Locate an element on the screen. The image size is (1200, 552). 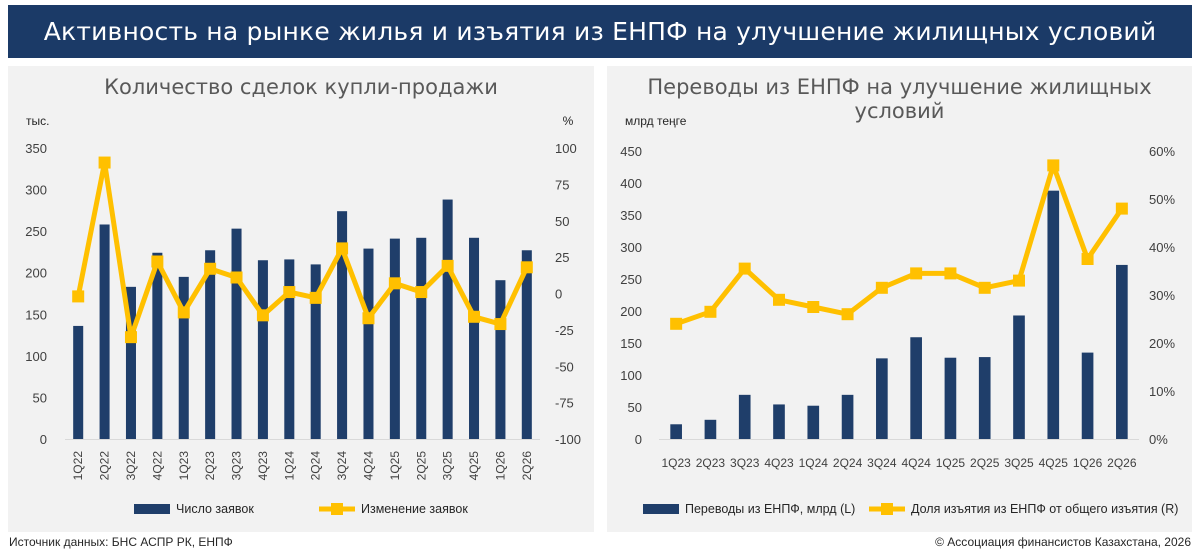
x-tick-label: 2Q24 is located at coordinates (316, 466).